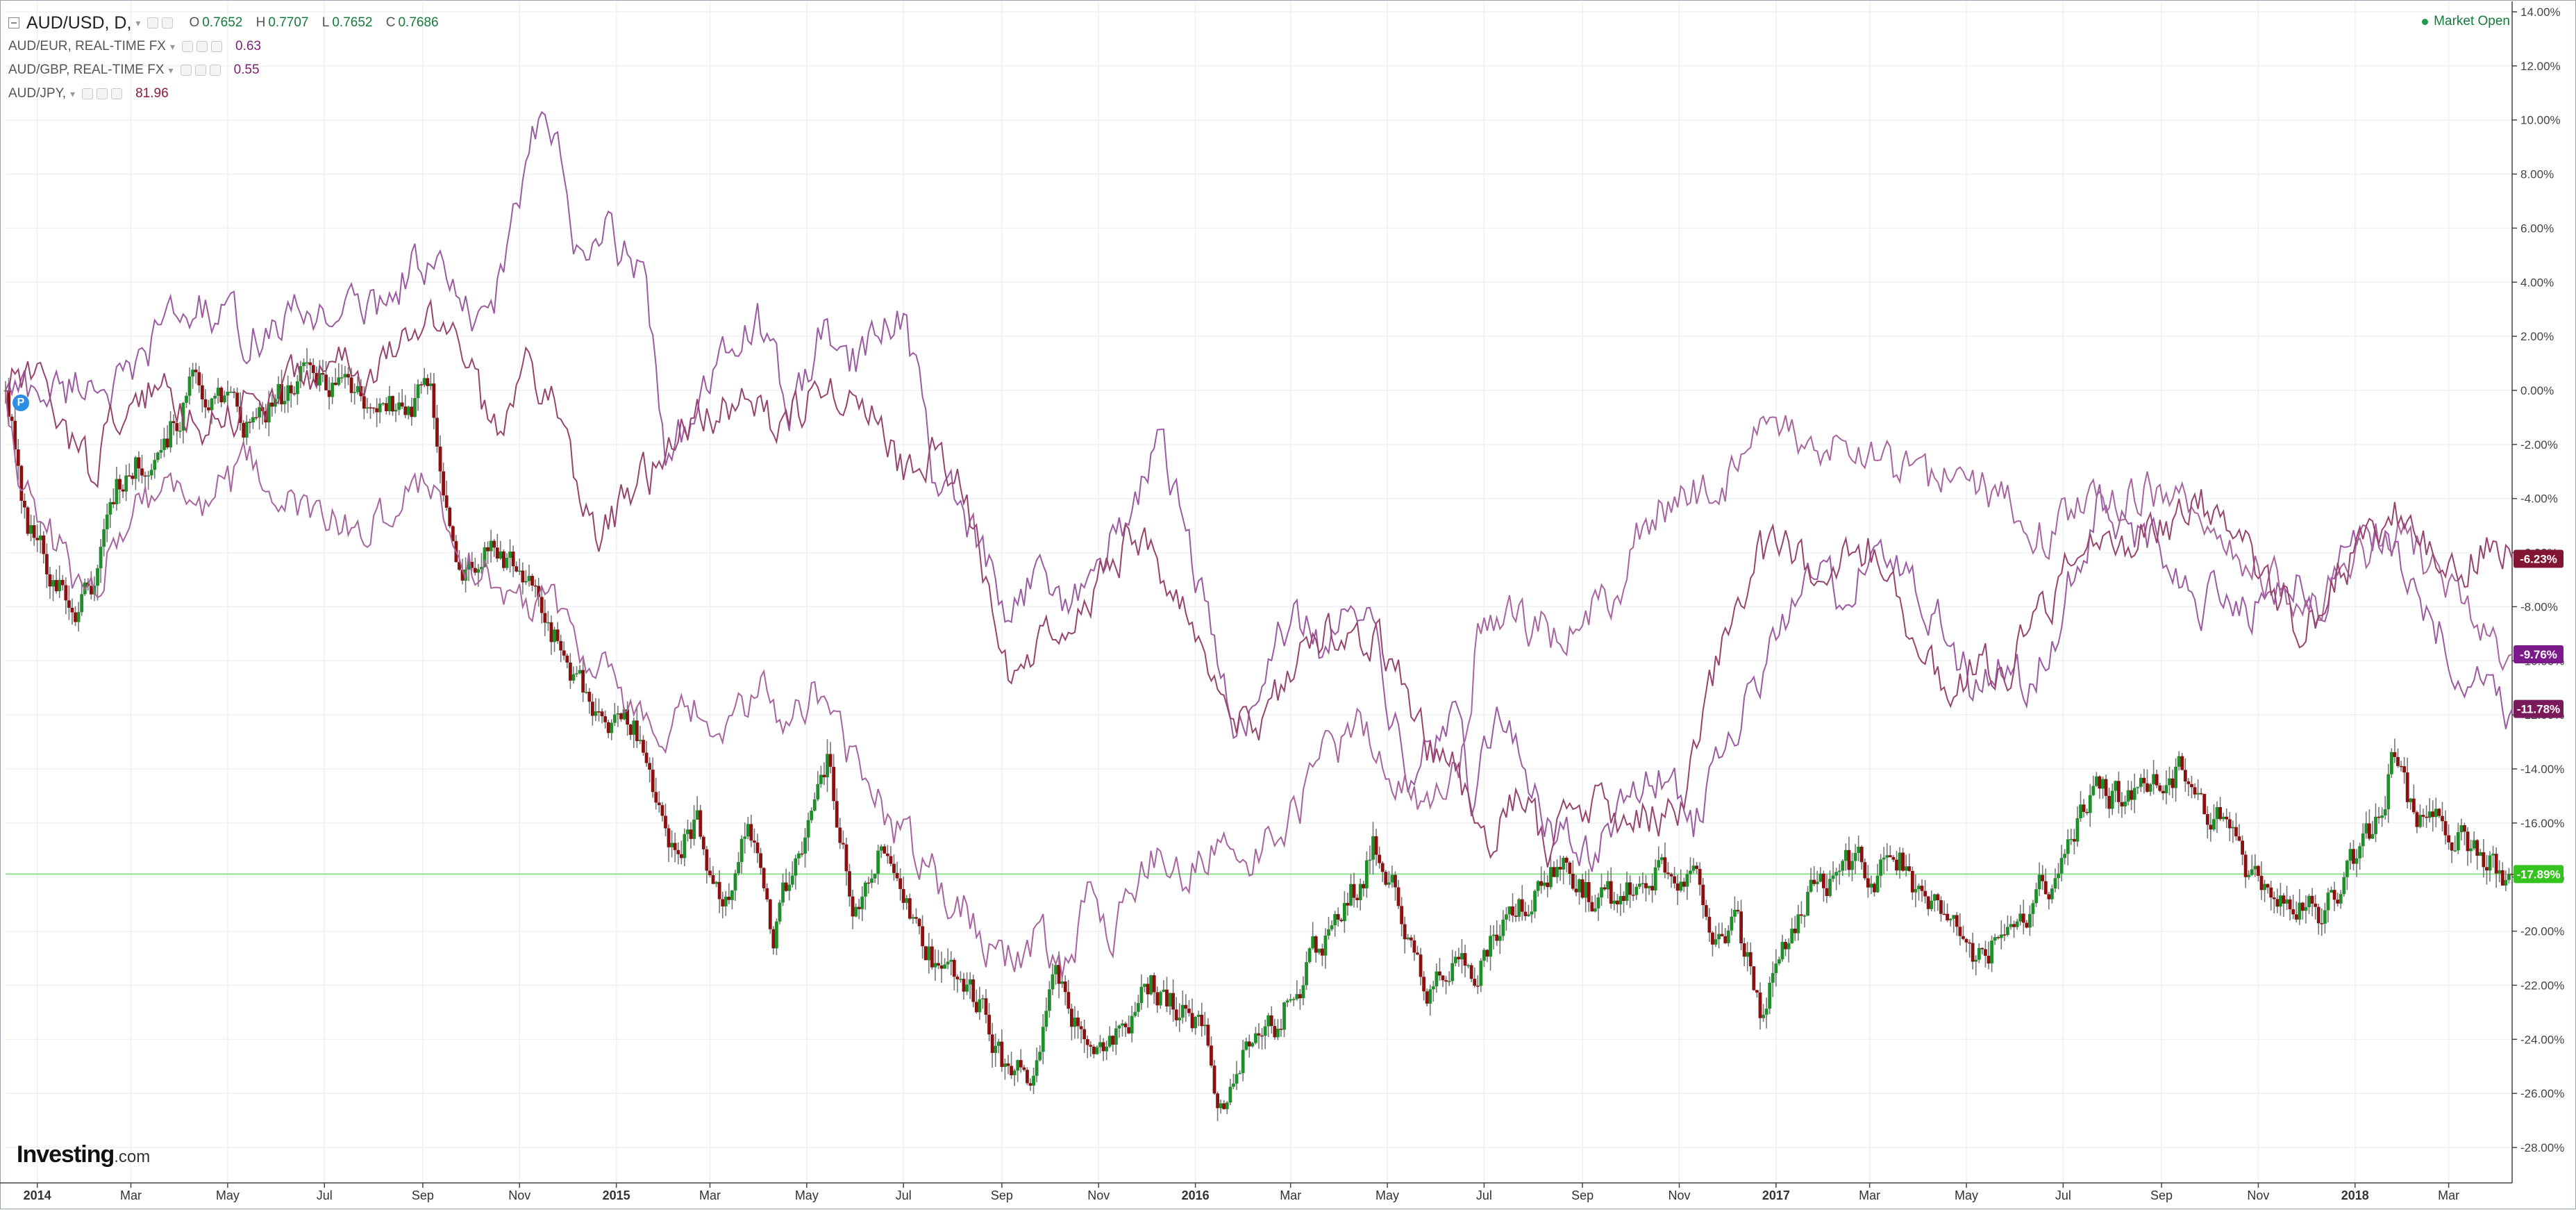  I want to click on value-badge-aud-usd: -17.89%, so click(2539, 875).